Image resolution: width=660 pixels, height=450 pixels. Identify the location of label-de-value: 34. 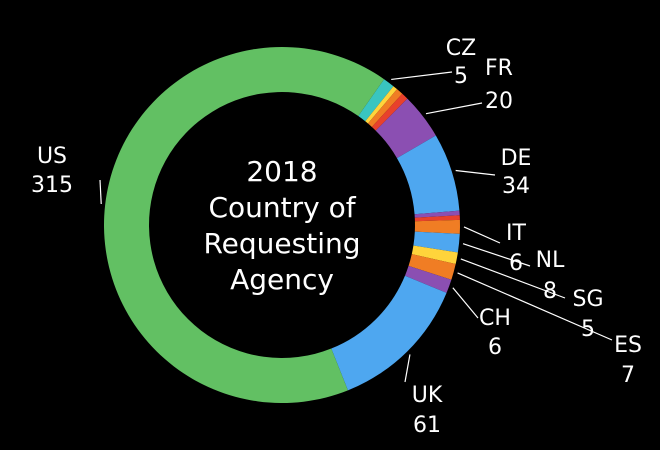
(516, 186).